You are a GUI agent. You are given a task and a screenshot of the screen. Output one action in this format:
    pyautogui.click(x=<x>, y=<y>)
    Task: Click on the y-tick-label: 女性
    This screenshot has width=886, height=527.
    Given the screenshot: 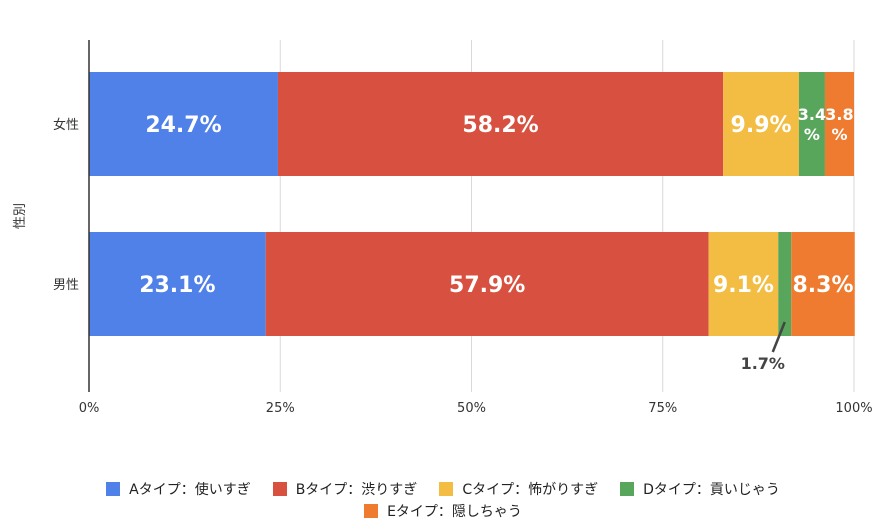 What is the action you would take?
    pyautogui.click(x=66, y=125)
    